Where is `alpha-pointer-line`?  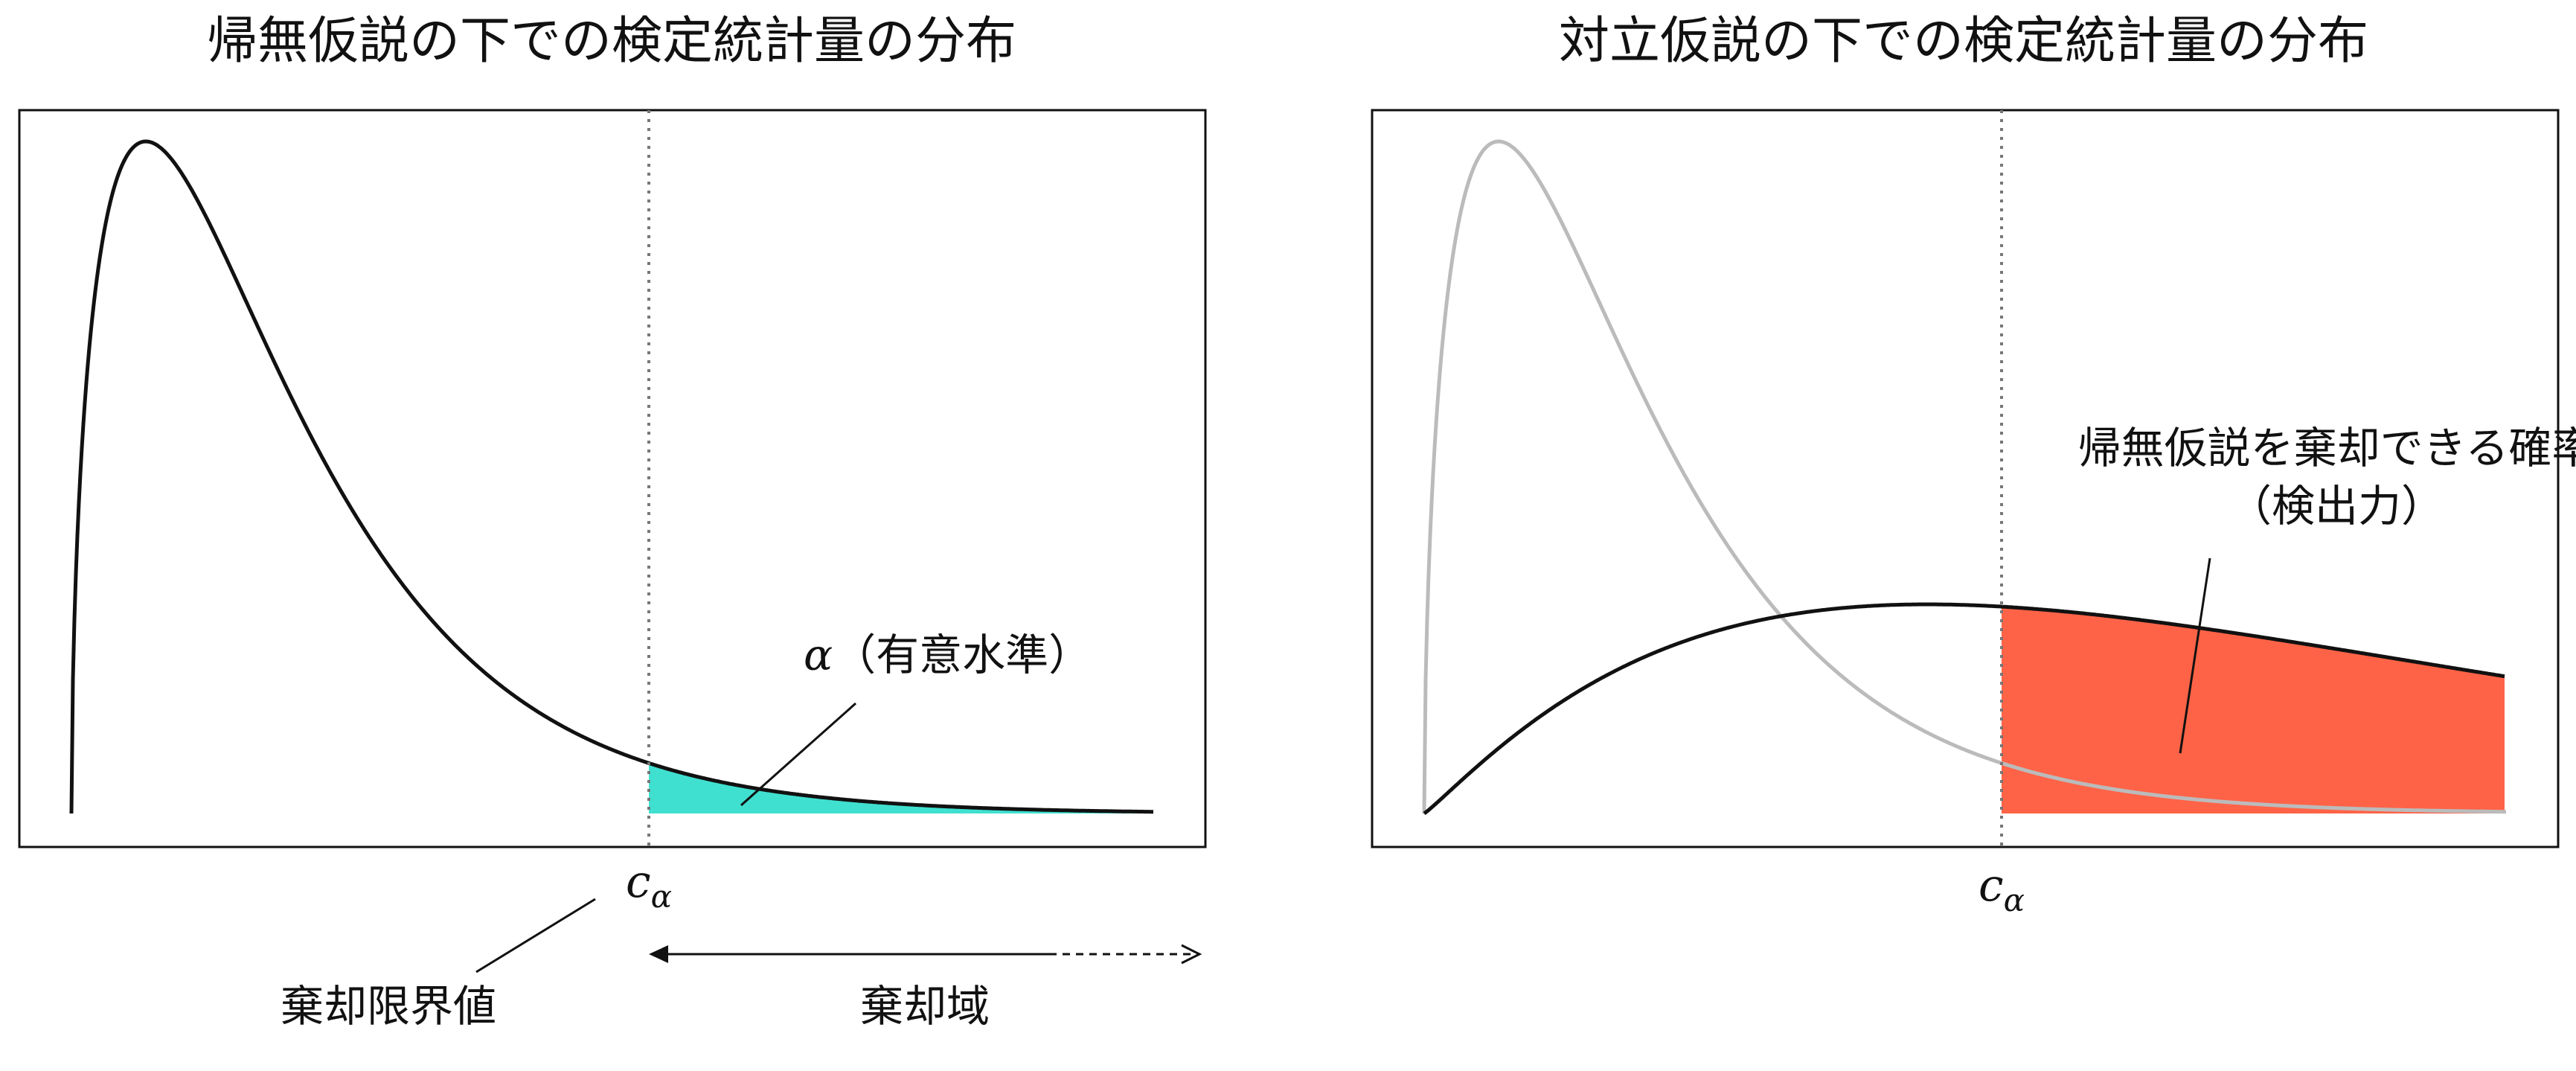
alpha-pointer-line is located at coordinates (798, 754).